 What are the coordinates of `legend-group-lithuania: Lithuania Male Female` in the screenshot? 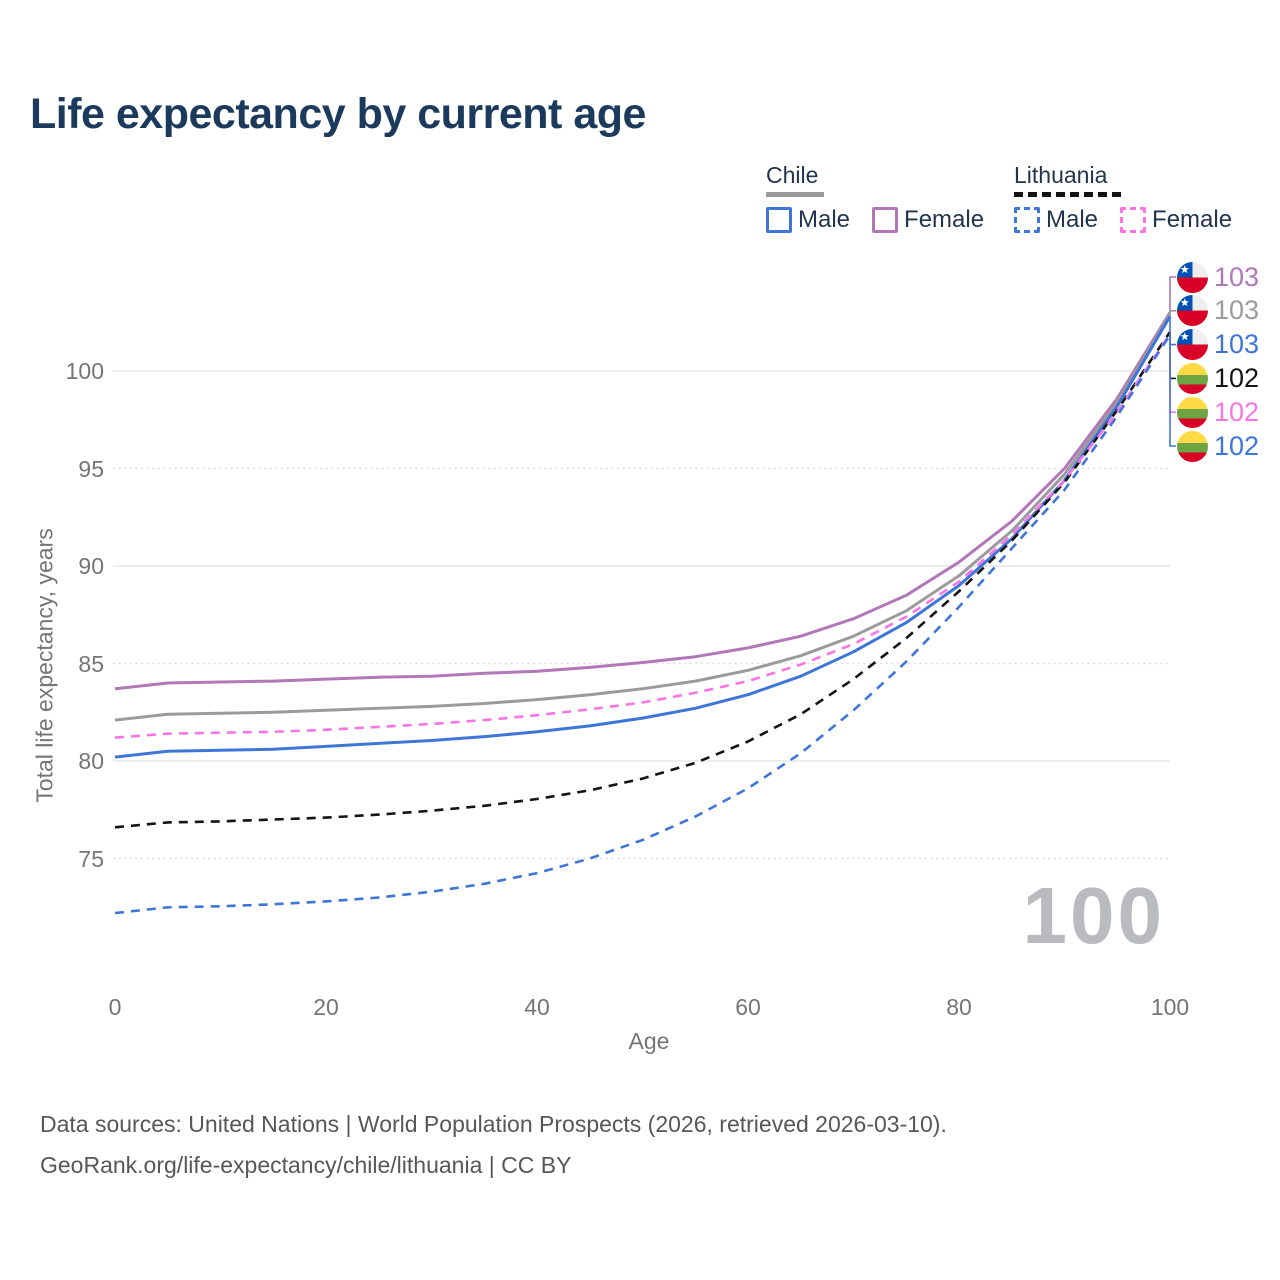 It's located at (1134, 198).